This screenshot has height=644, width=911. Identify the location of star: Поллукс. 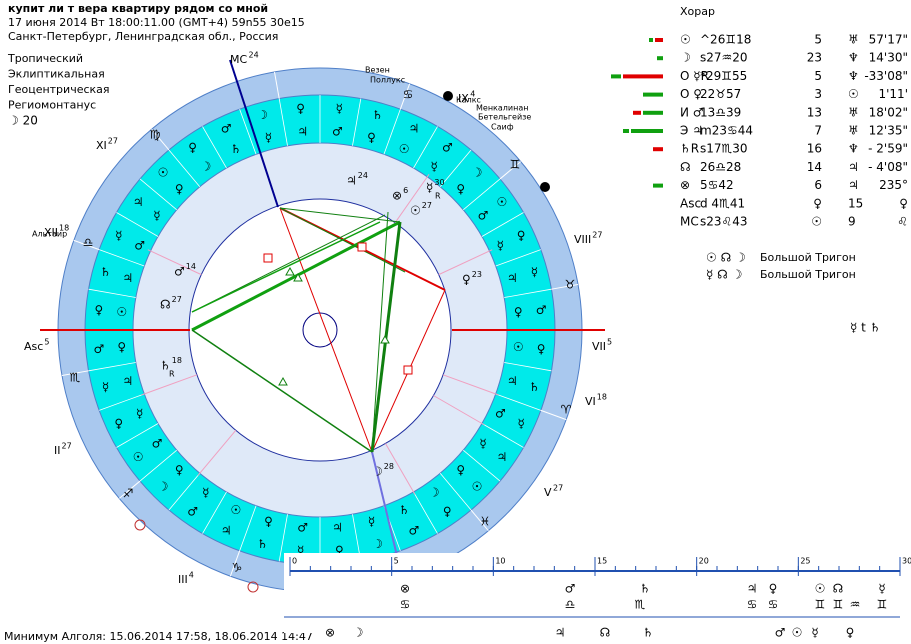
(387, 80).